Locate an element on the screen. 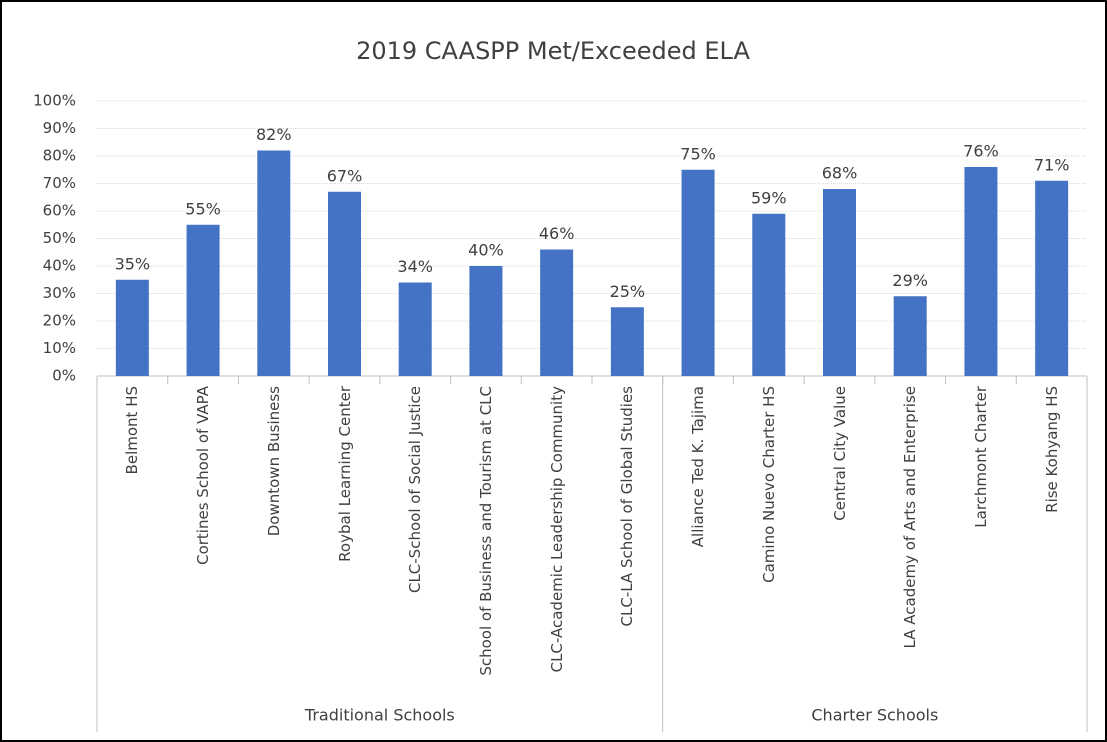  y-tick-label: 10% is located at coordinates (59, 348).